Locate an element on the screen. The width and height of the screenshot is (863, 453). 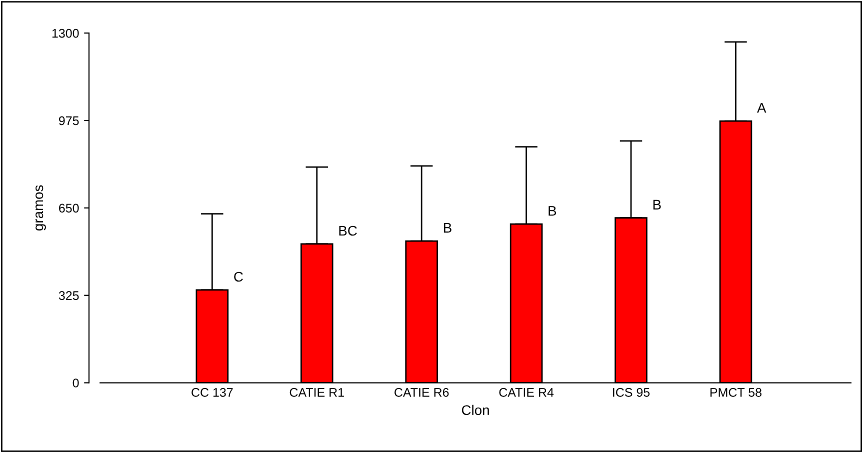
x-axis-title: Clon is located at coordinates (475, 410).